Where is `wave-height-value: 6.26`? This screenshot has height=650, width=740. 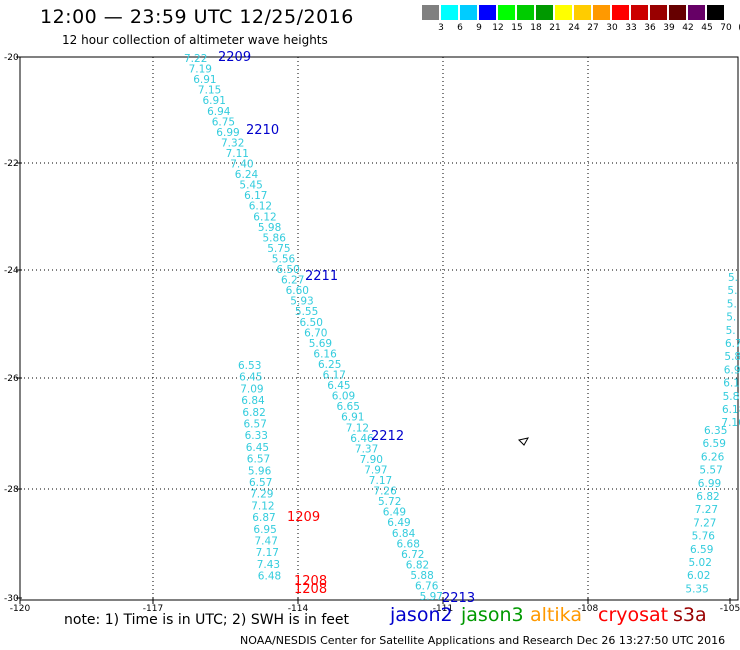 wave-height-value: 6.26 is located at coordinates (713, 457).